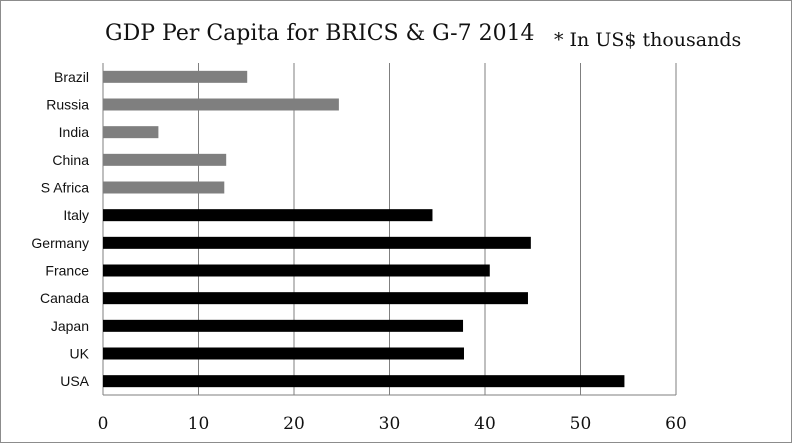 The height and width of the screenshot is (444, 792). Describe the element at coordinates (67, 271) in the screenshot. I see `category-label-france: France` at that location.